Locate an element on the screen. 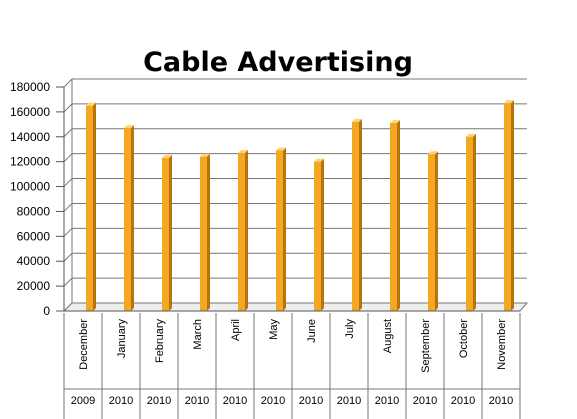 The width and height of the screenshot is (577, 419). y-tick-label: 0 is located at coordinates (46, 311).